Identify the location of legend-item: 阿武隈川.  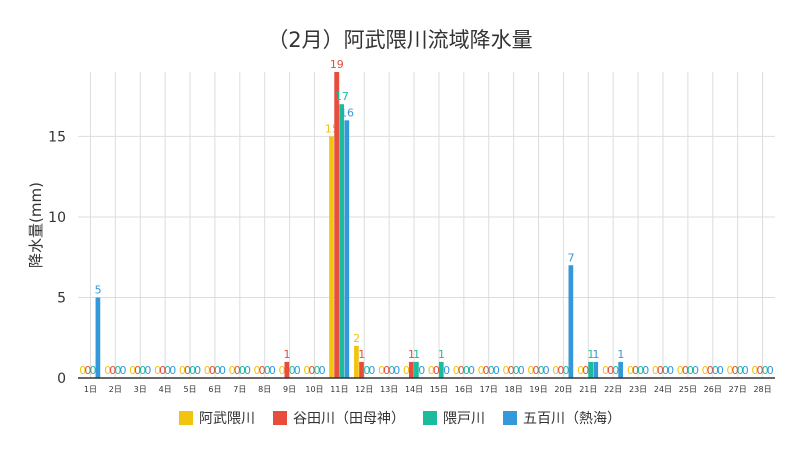
(217, 418).